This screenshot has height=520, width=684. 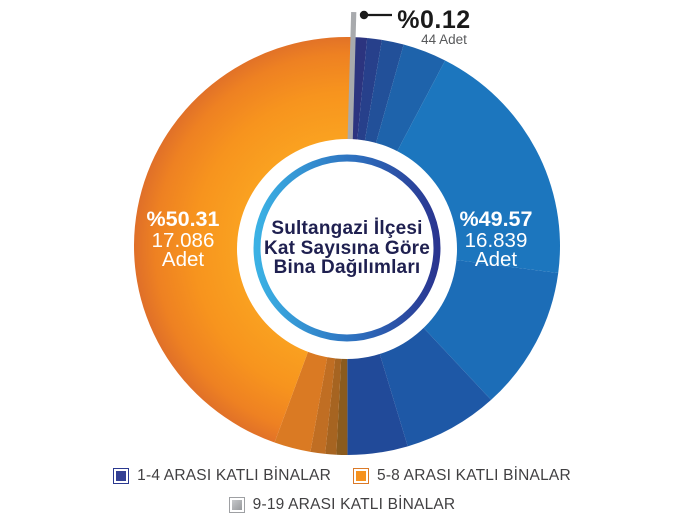 I want to click on segment-label-1-4: %49.57 16.839 Adet, so click(x=496, y=239).